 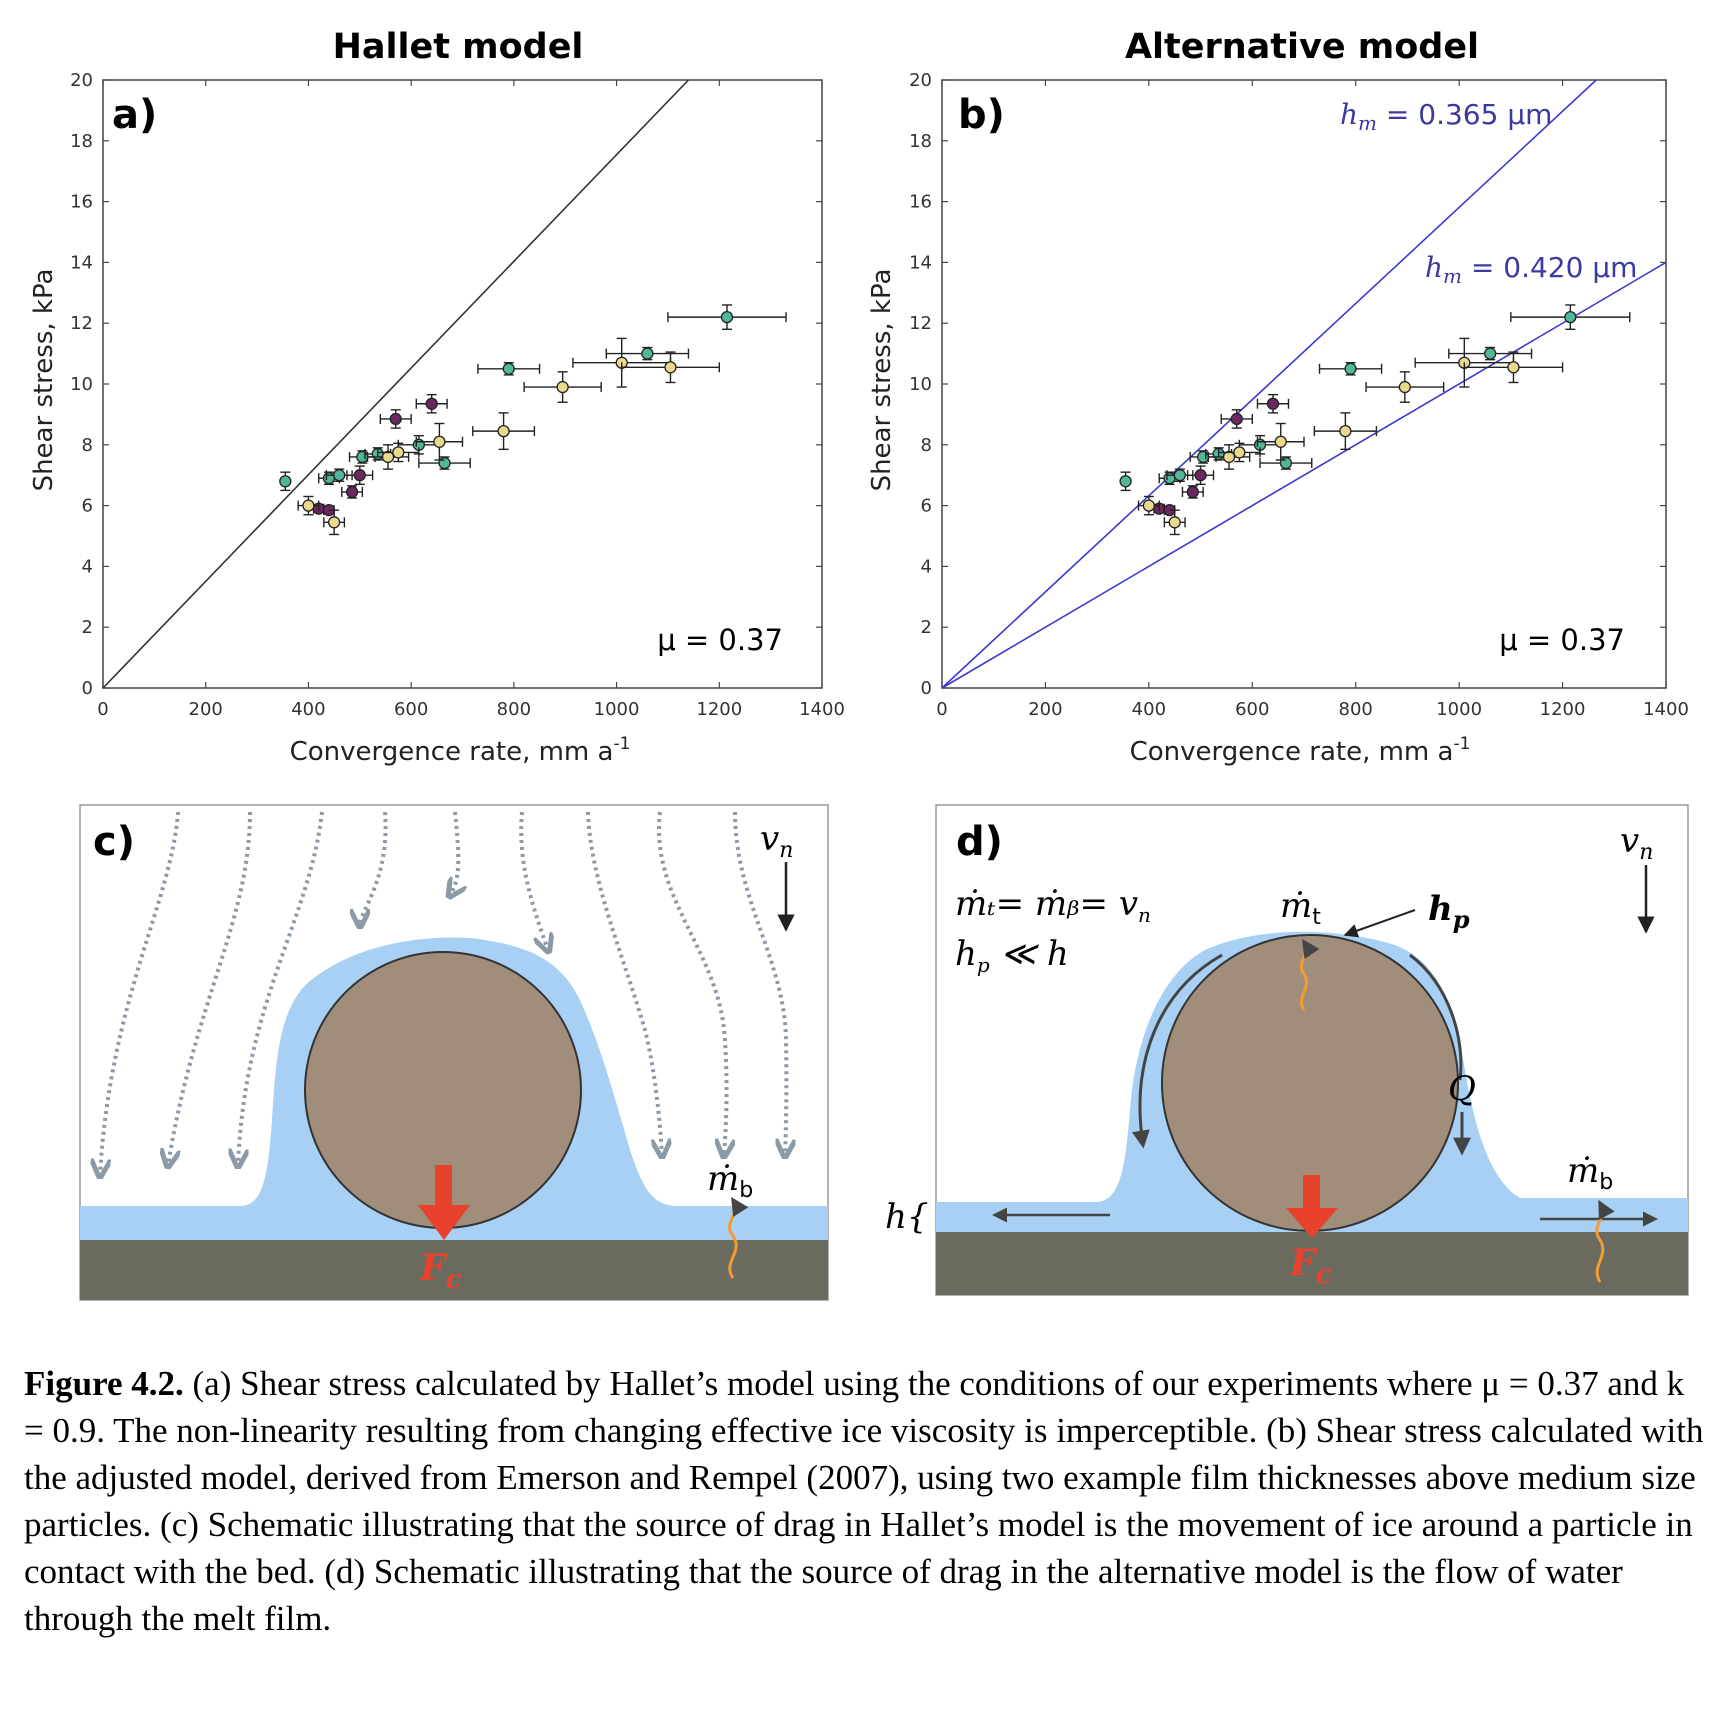 I want to click on panel-c-force-label: Fc, so click(x=440, y=1271).